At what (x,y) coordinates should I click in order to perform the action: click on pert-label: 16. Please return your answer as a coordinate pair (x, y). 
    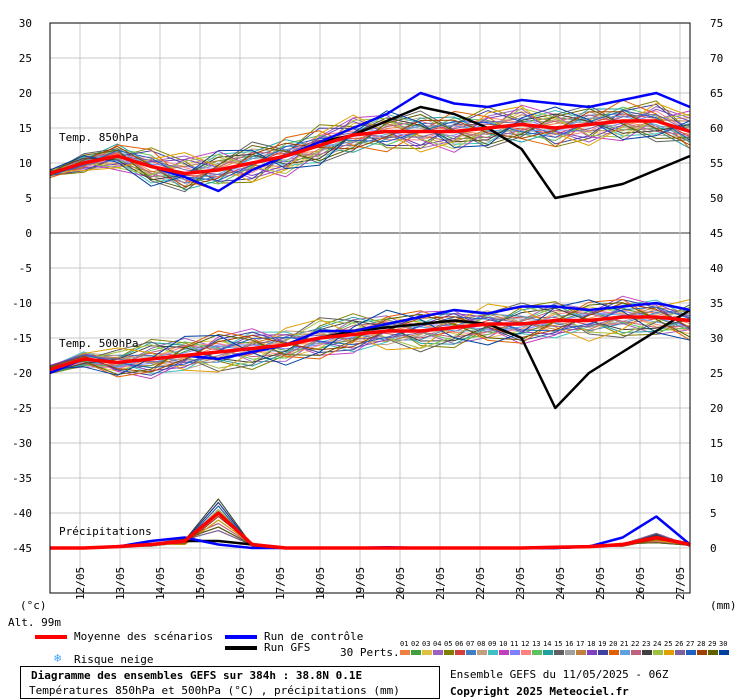
    Looking at the image, I should click on (569, 644).